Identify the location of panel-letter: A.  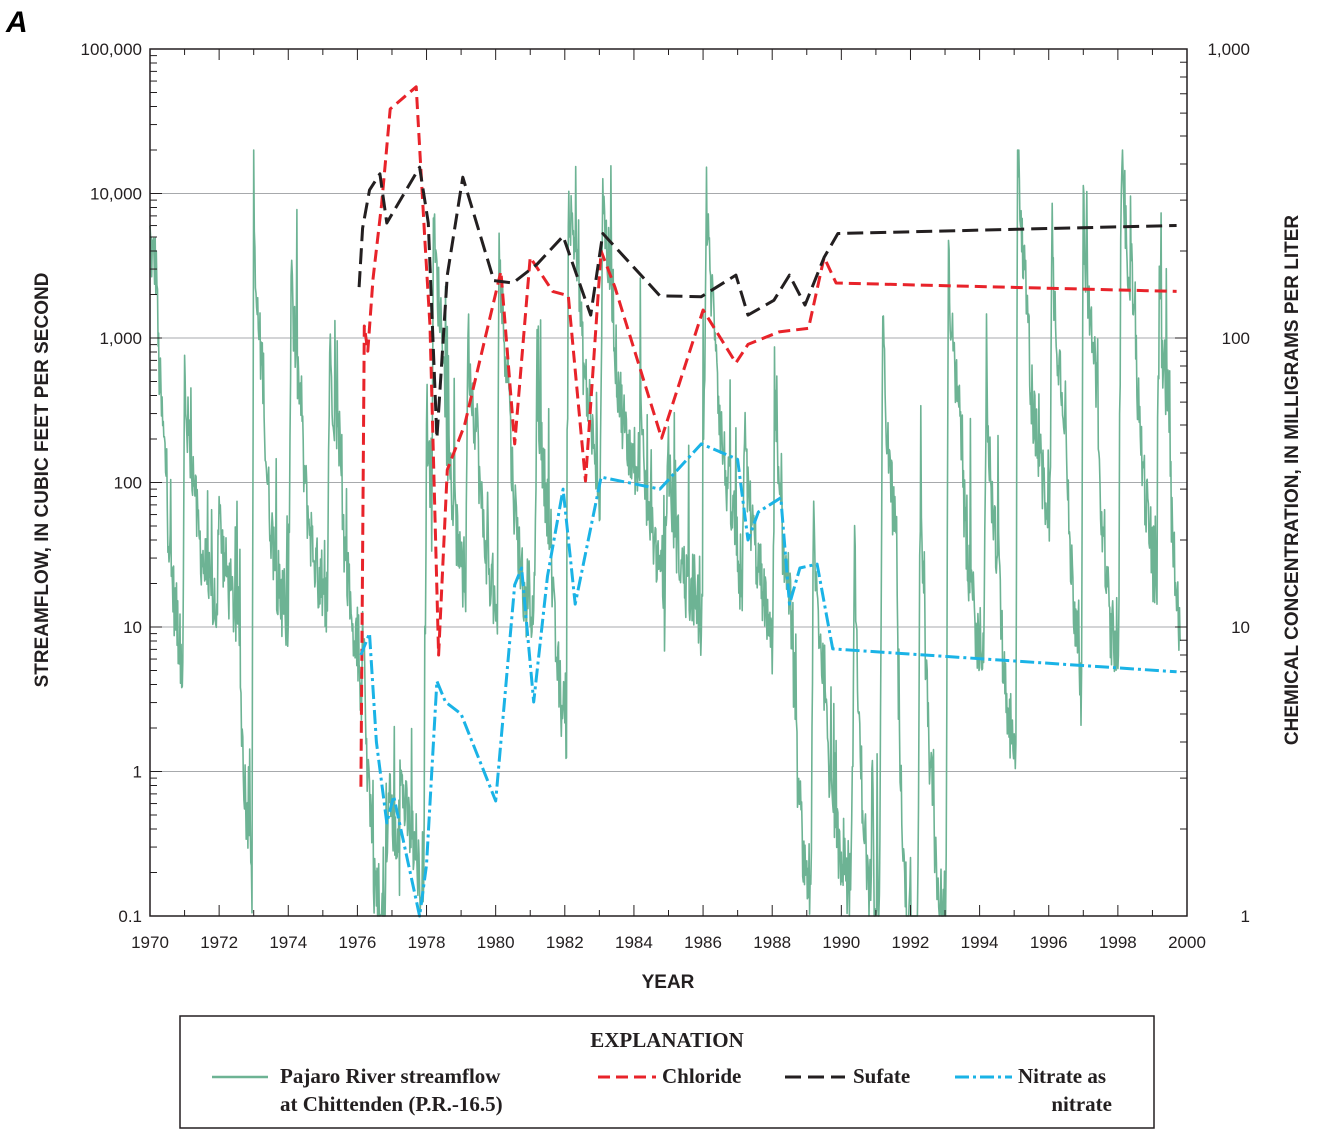
(16, 22).